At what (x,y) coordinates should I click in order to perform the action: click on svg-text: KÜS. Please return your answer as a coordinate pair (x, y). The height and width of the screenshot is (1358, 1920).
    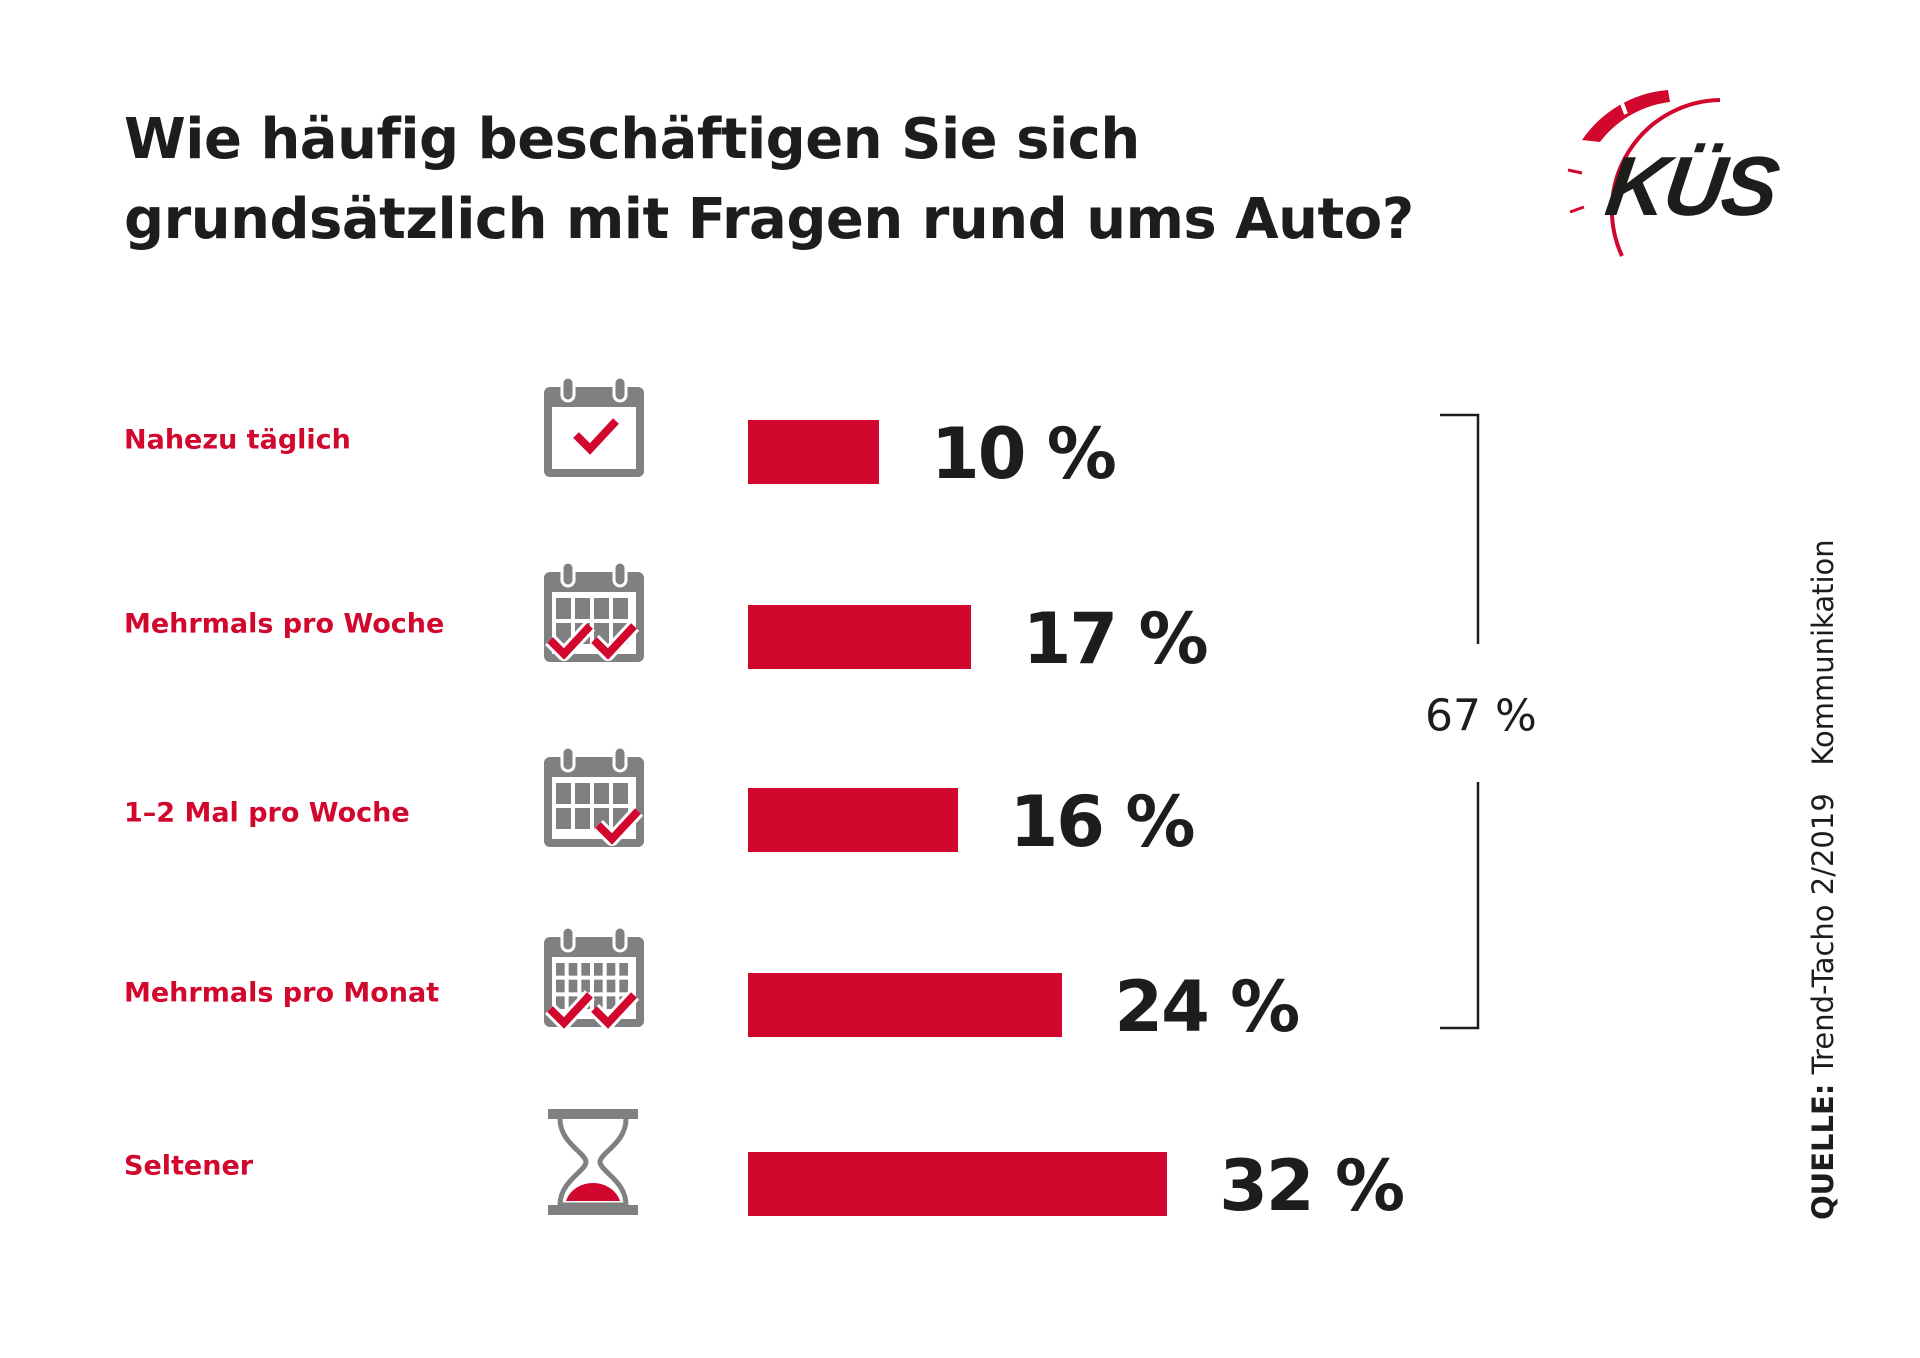
    Looking at the image, I should click on (1693, 186).